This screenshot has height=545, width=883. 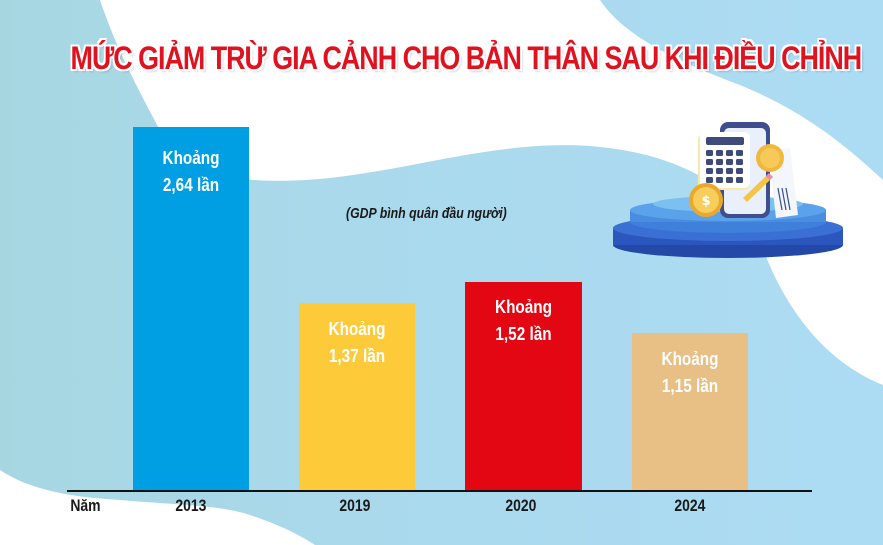 What do you see at coordinates (191, 309) in the screenshot?
I see `bar-2013: Khoảng 2,64 lần` at bounding box center [191, 309].